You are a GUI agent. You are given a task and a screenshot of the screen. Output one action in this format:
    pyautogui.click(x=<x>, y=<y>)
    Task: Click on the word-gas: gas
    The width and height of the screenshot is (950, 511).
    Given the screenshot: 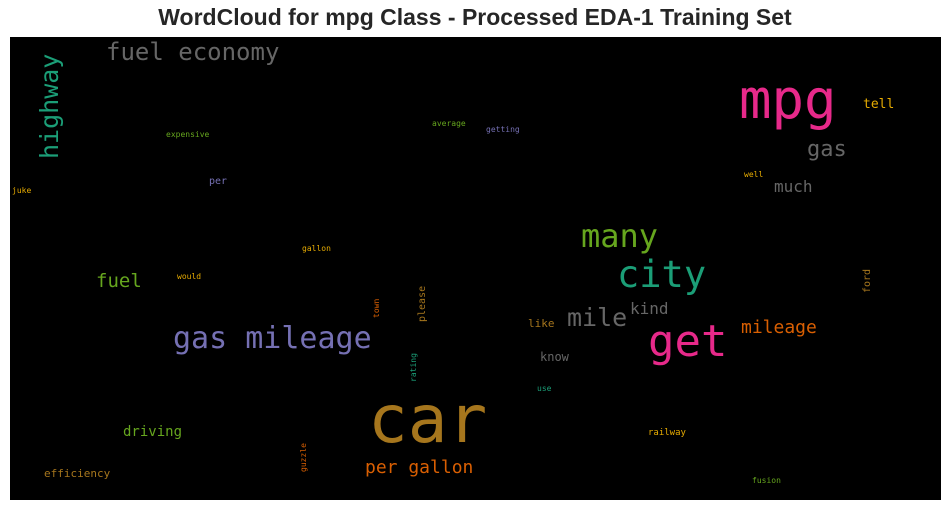 What is the action you would take?
    pyautogui.click(x=827, y=149)
    